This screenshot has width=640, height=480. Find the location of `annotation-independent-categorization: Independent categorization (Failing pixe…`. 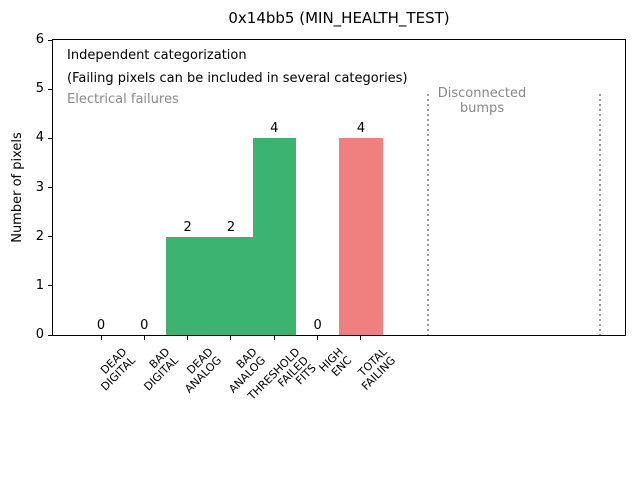

annotation-independent-categorization: Independent categorization (Failing pixe… is located at coordinates (237, 67).